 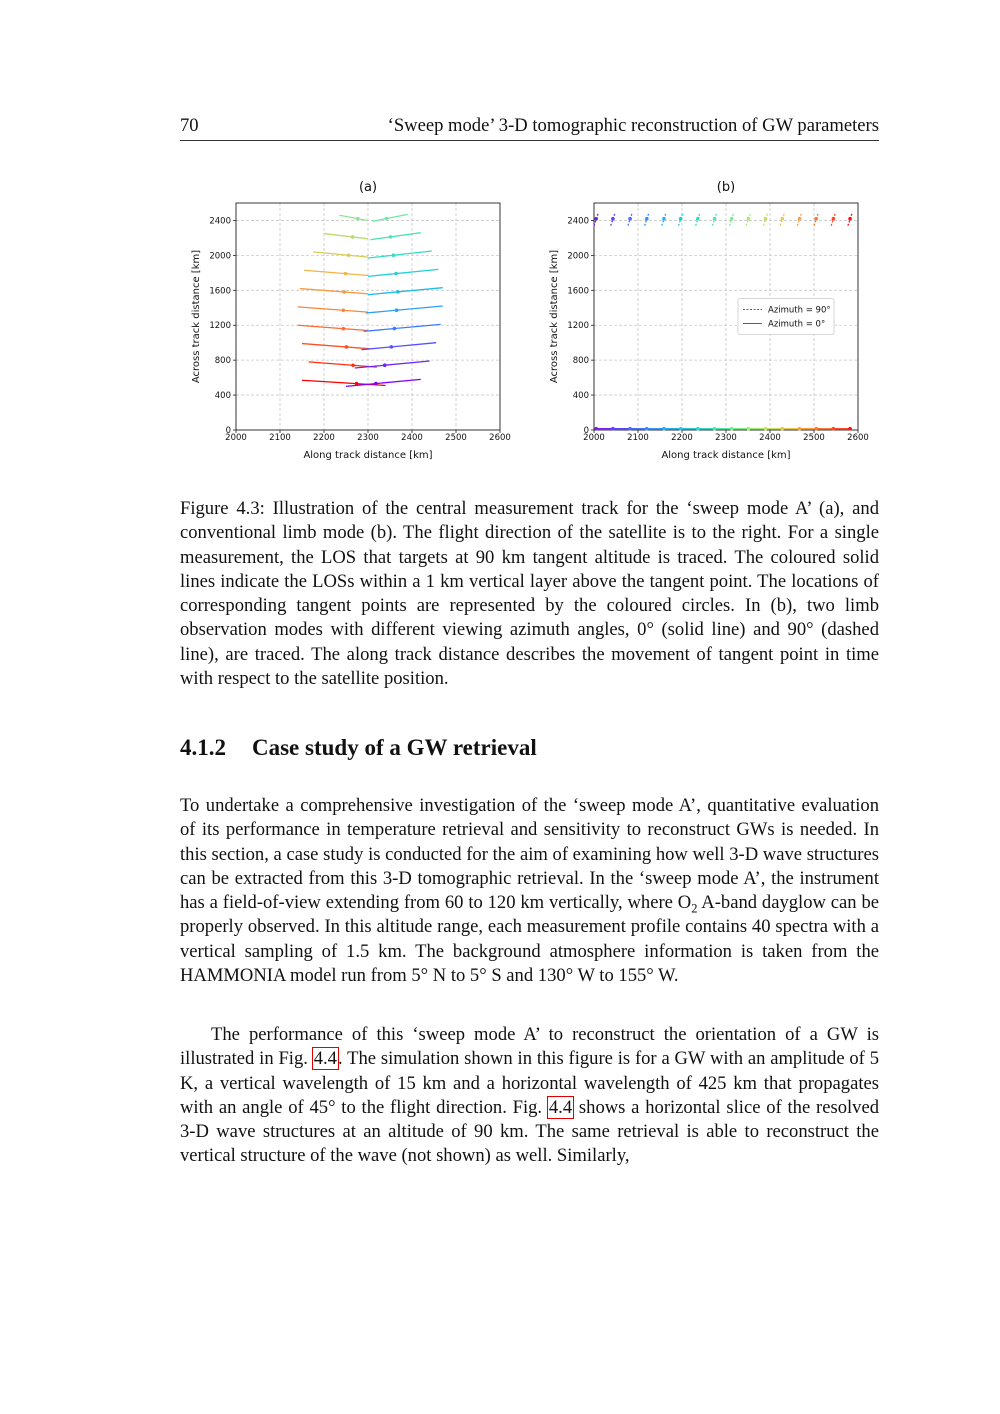 I want to click on legend-label: Azimuth = 90°, so click(x=799, y=311).